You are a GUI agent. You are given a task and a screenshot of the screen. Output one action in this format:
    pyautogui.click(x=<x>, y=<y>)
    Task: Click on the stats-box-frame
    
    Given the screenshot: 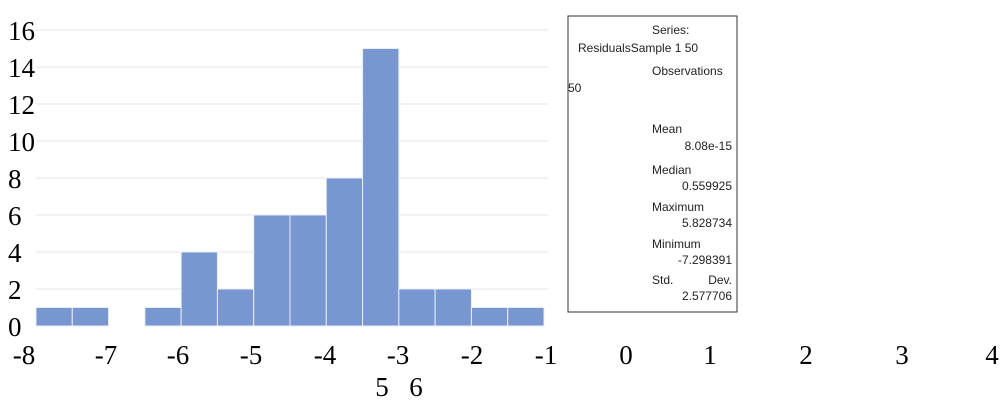 What is the action you would take?
    pyautogui.click(x=652, y=164)
    